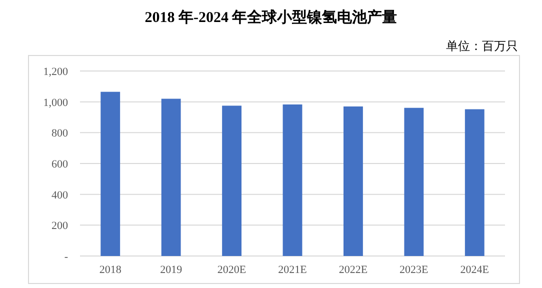 This screenshot has height=288, width=542. I want to click on y-tick-label: 800, so click(60, 134).